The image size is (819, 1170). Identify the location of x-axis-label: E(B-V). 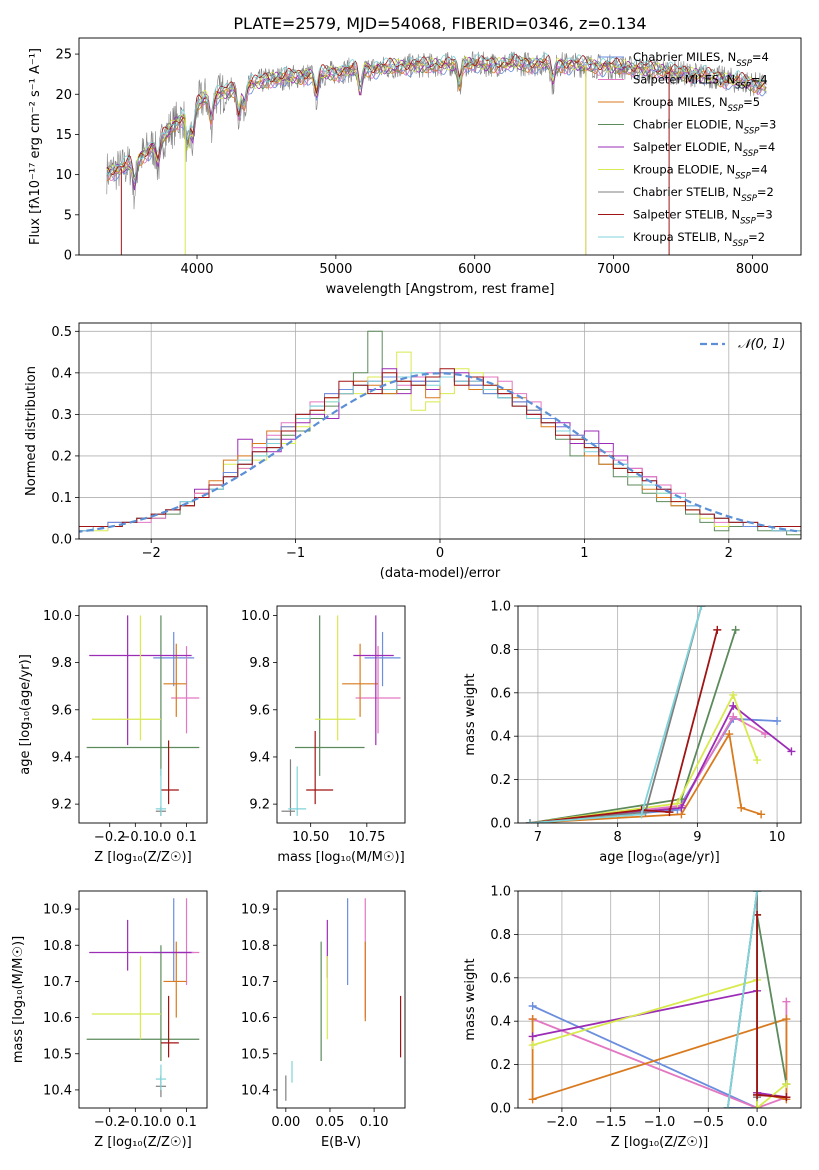
(341, 1142).